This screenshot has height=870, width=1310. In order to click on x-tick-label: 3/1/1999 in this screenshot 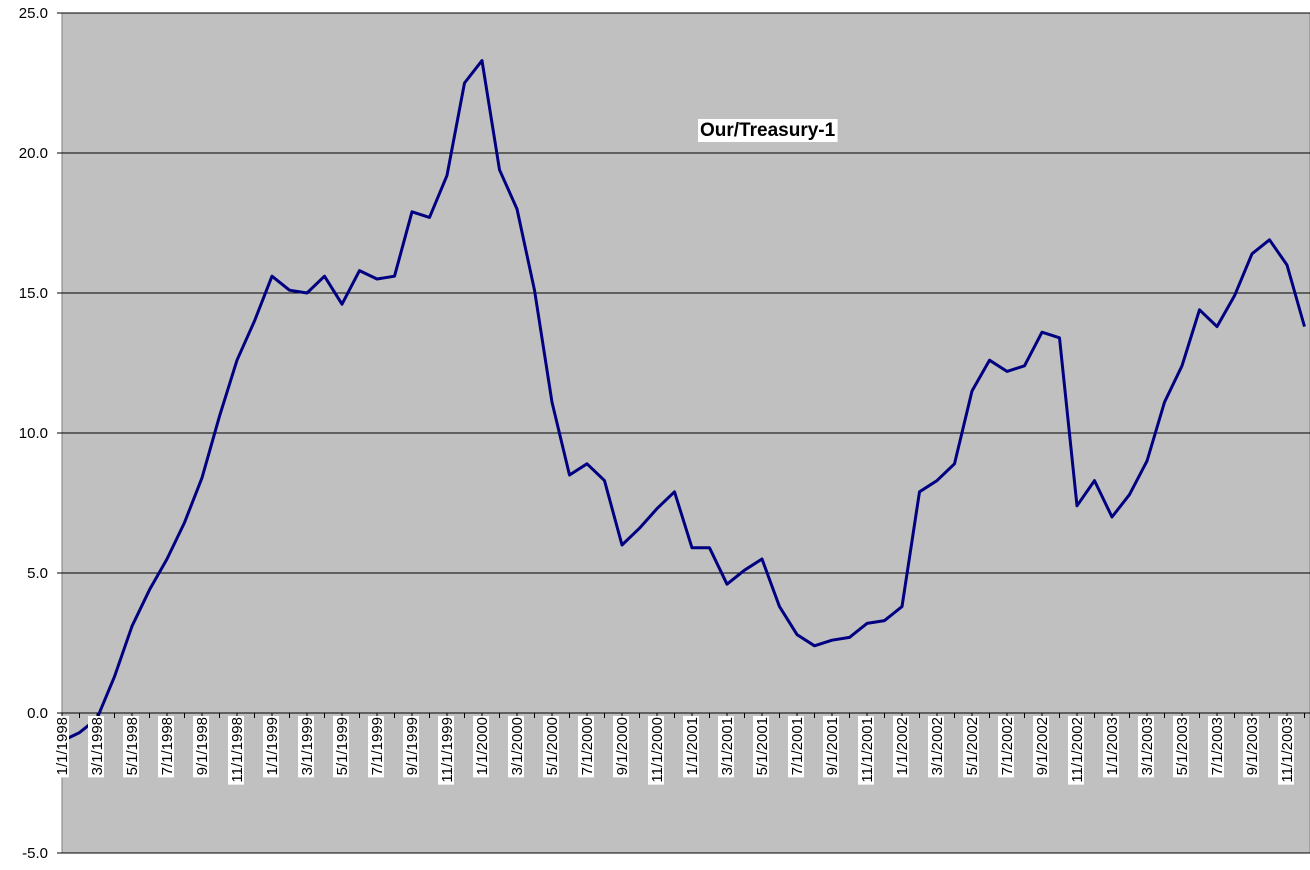, I will do `click(307, 746)`.